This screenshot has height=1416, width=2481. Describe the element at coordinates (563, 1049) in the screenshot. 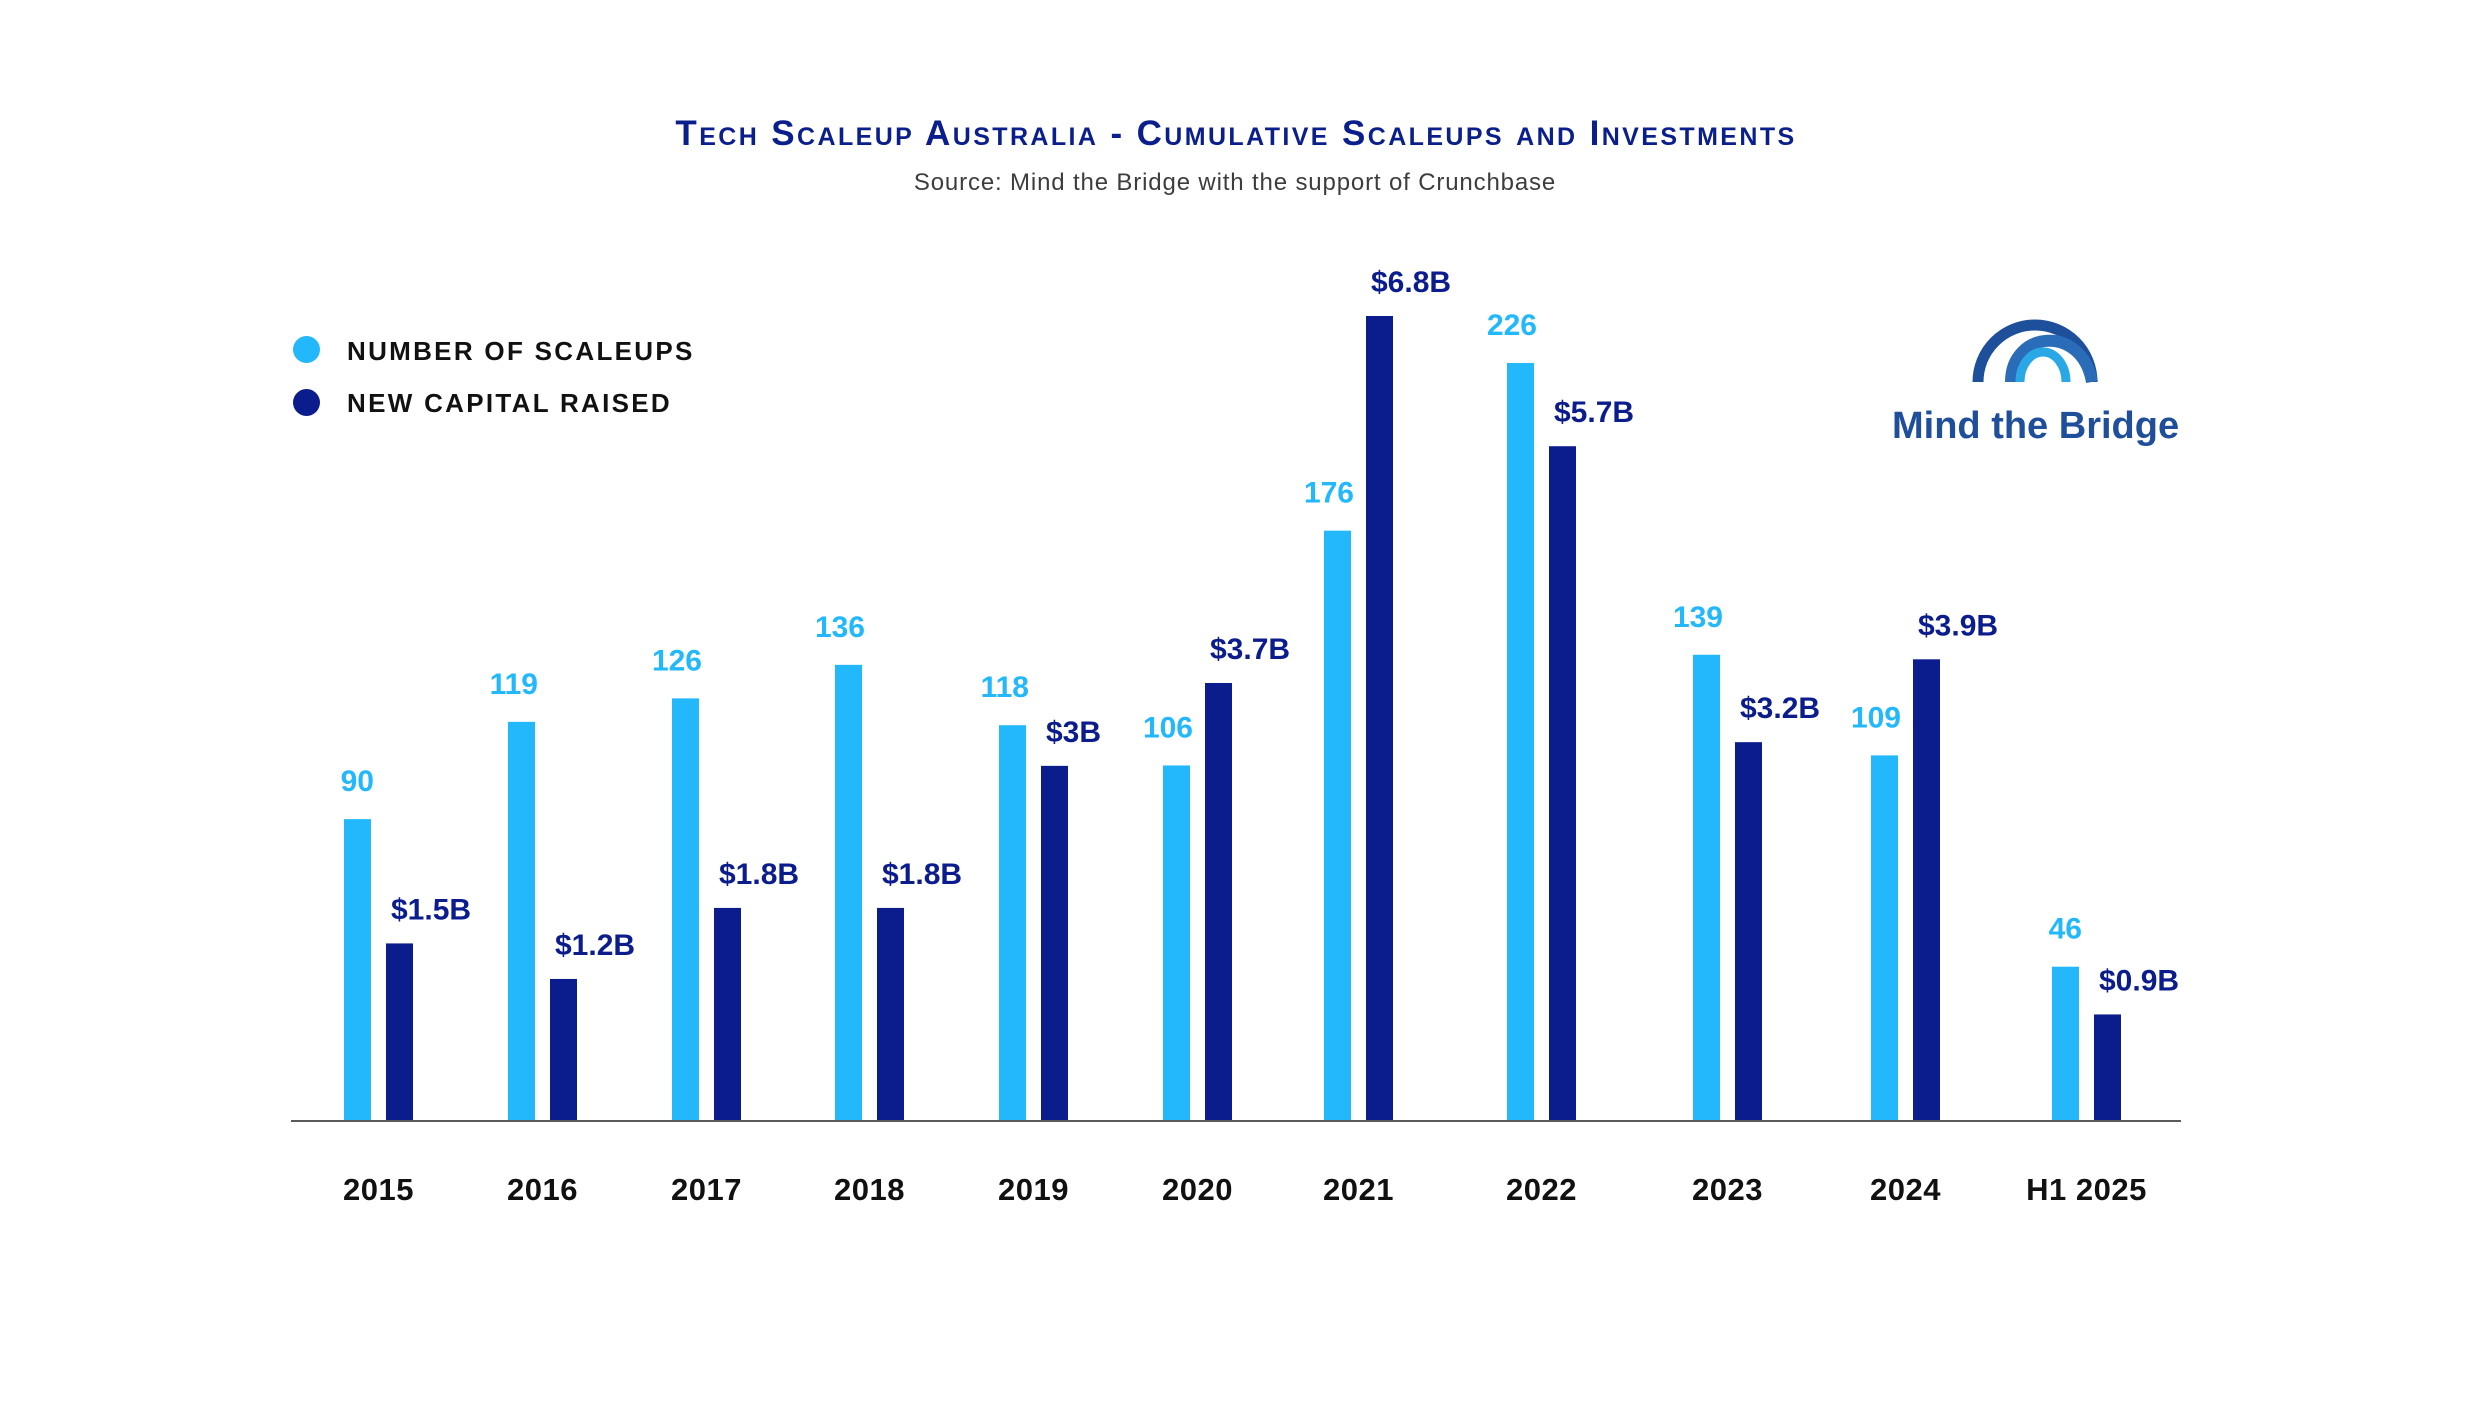

I see `bar-capital-2016` at that location.